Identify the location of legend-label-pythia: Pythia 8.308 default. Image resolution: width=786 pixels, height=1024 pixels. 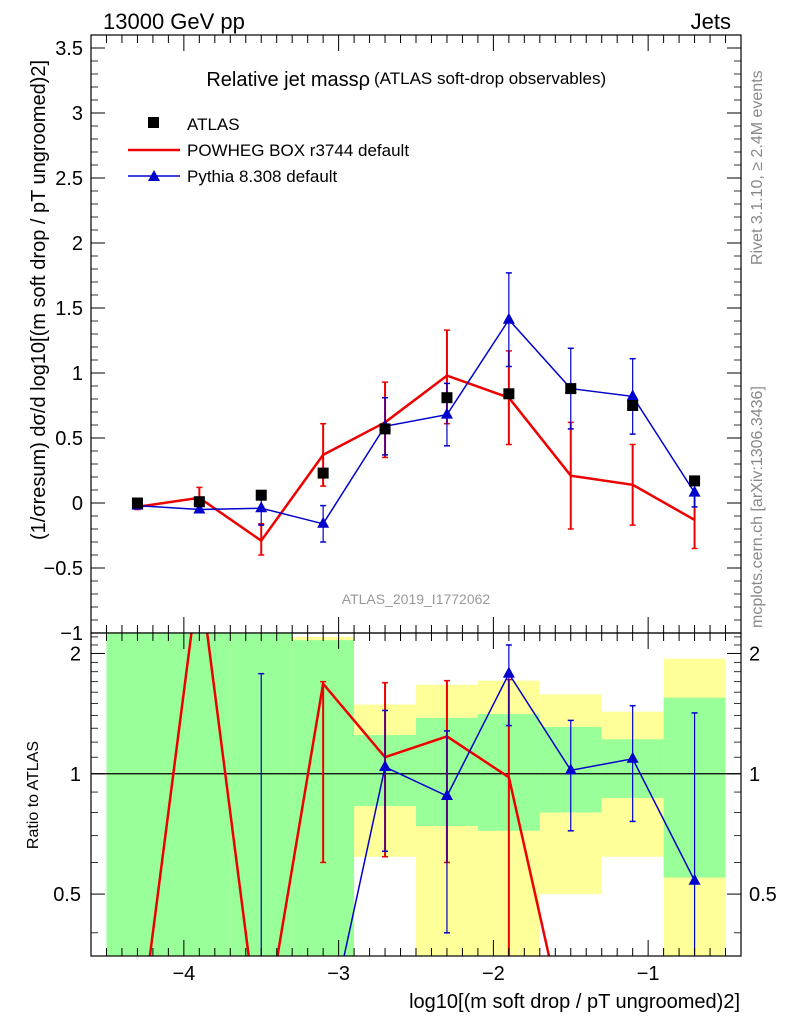
(262, 176).